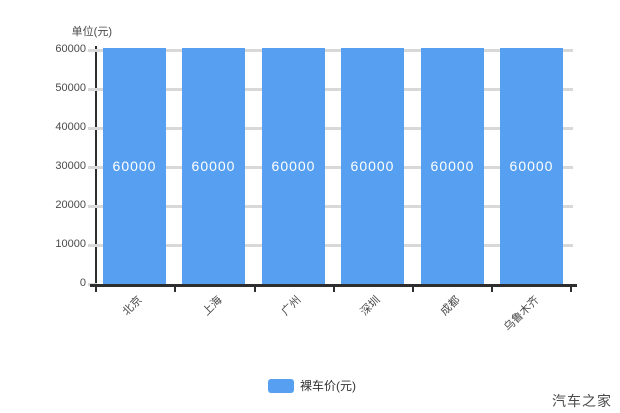 This screenshot has width=620, height=413. What do you see at coordinates (522, 314) in the screenshot?
I see `x-category-label: 乌鲁木齐` at bounding box center [522, 314].